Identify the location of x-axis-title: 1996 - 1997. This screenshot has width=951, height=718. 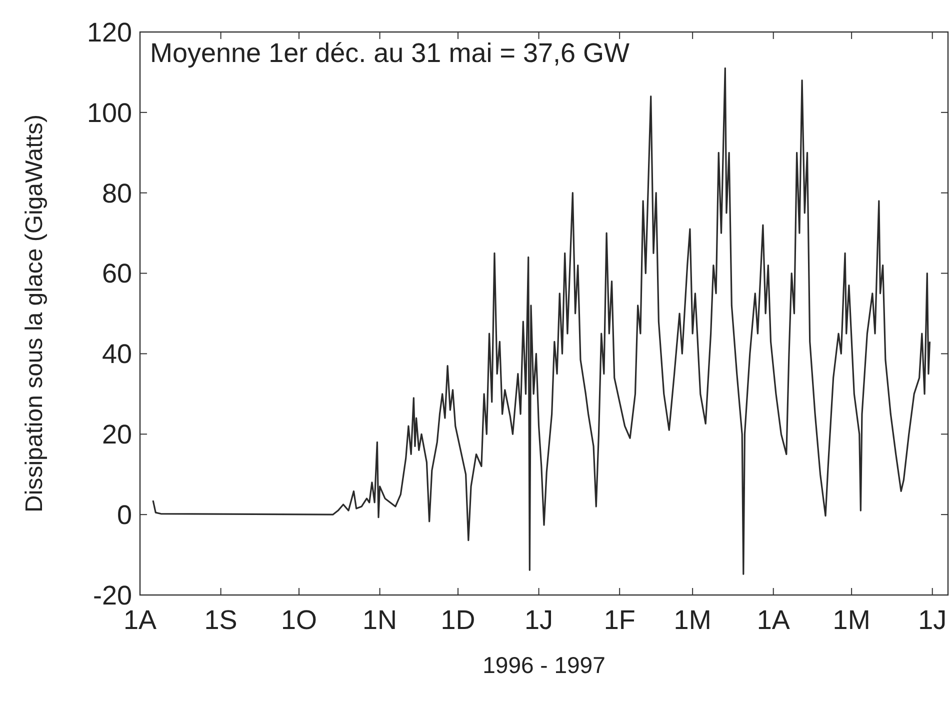
(544, 665).